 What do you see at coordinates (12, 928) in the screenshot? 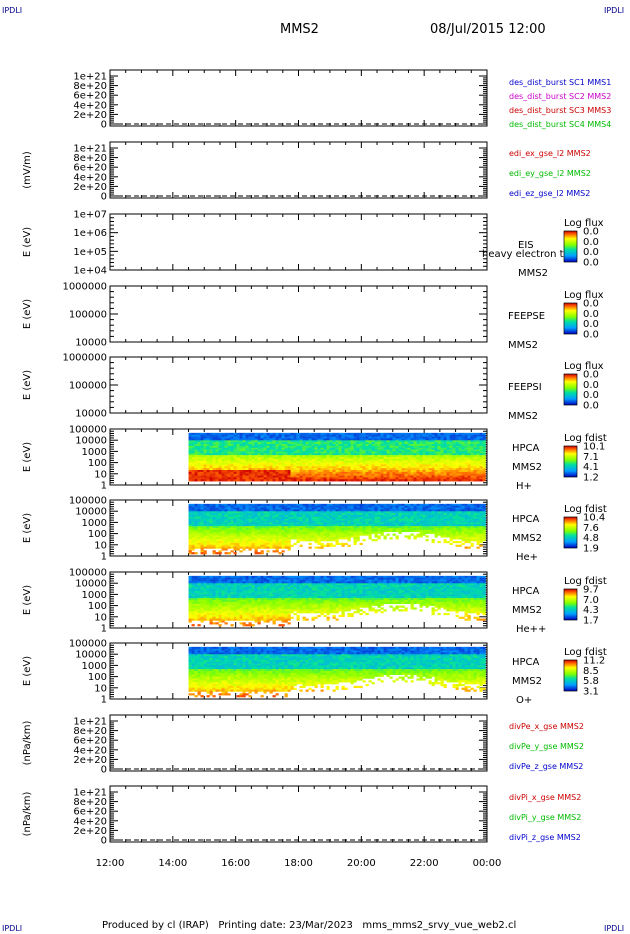
I see `corner-label-bl: IPDLI` at bounding box center [12, 928].